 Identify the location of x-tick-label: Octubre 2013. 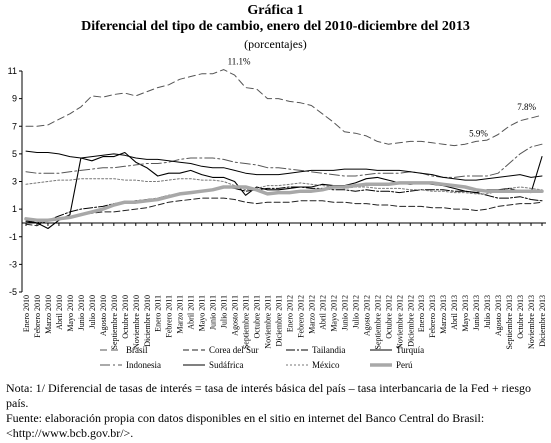
(520, 317).